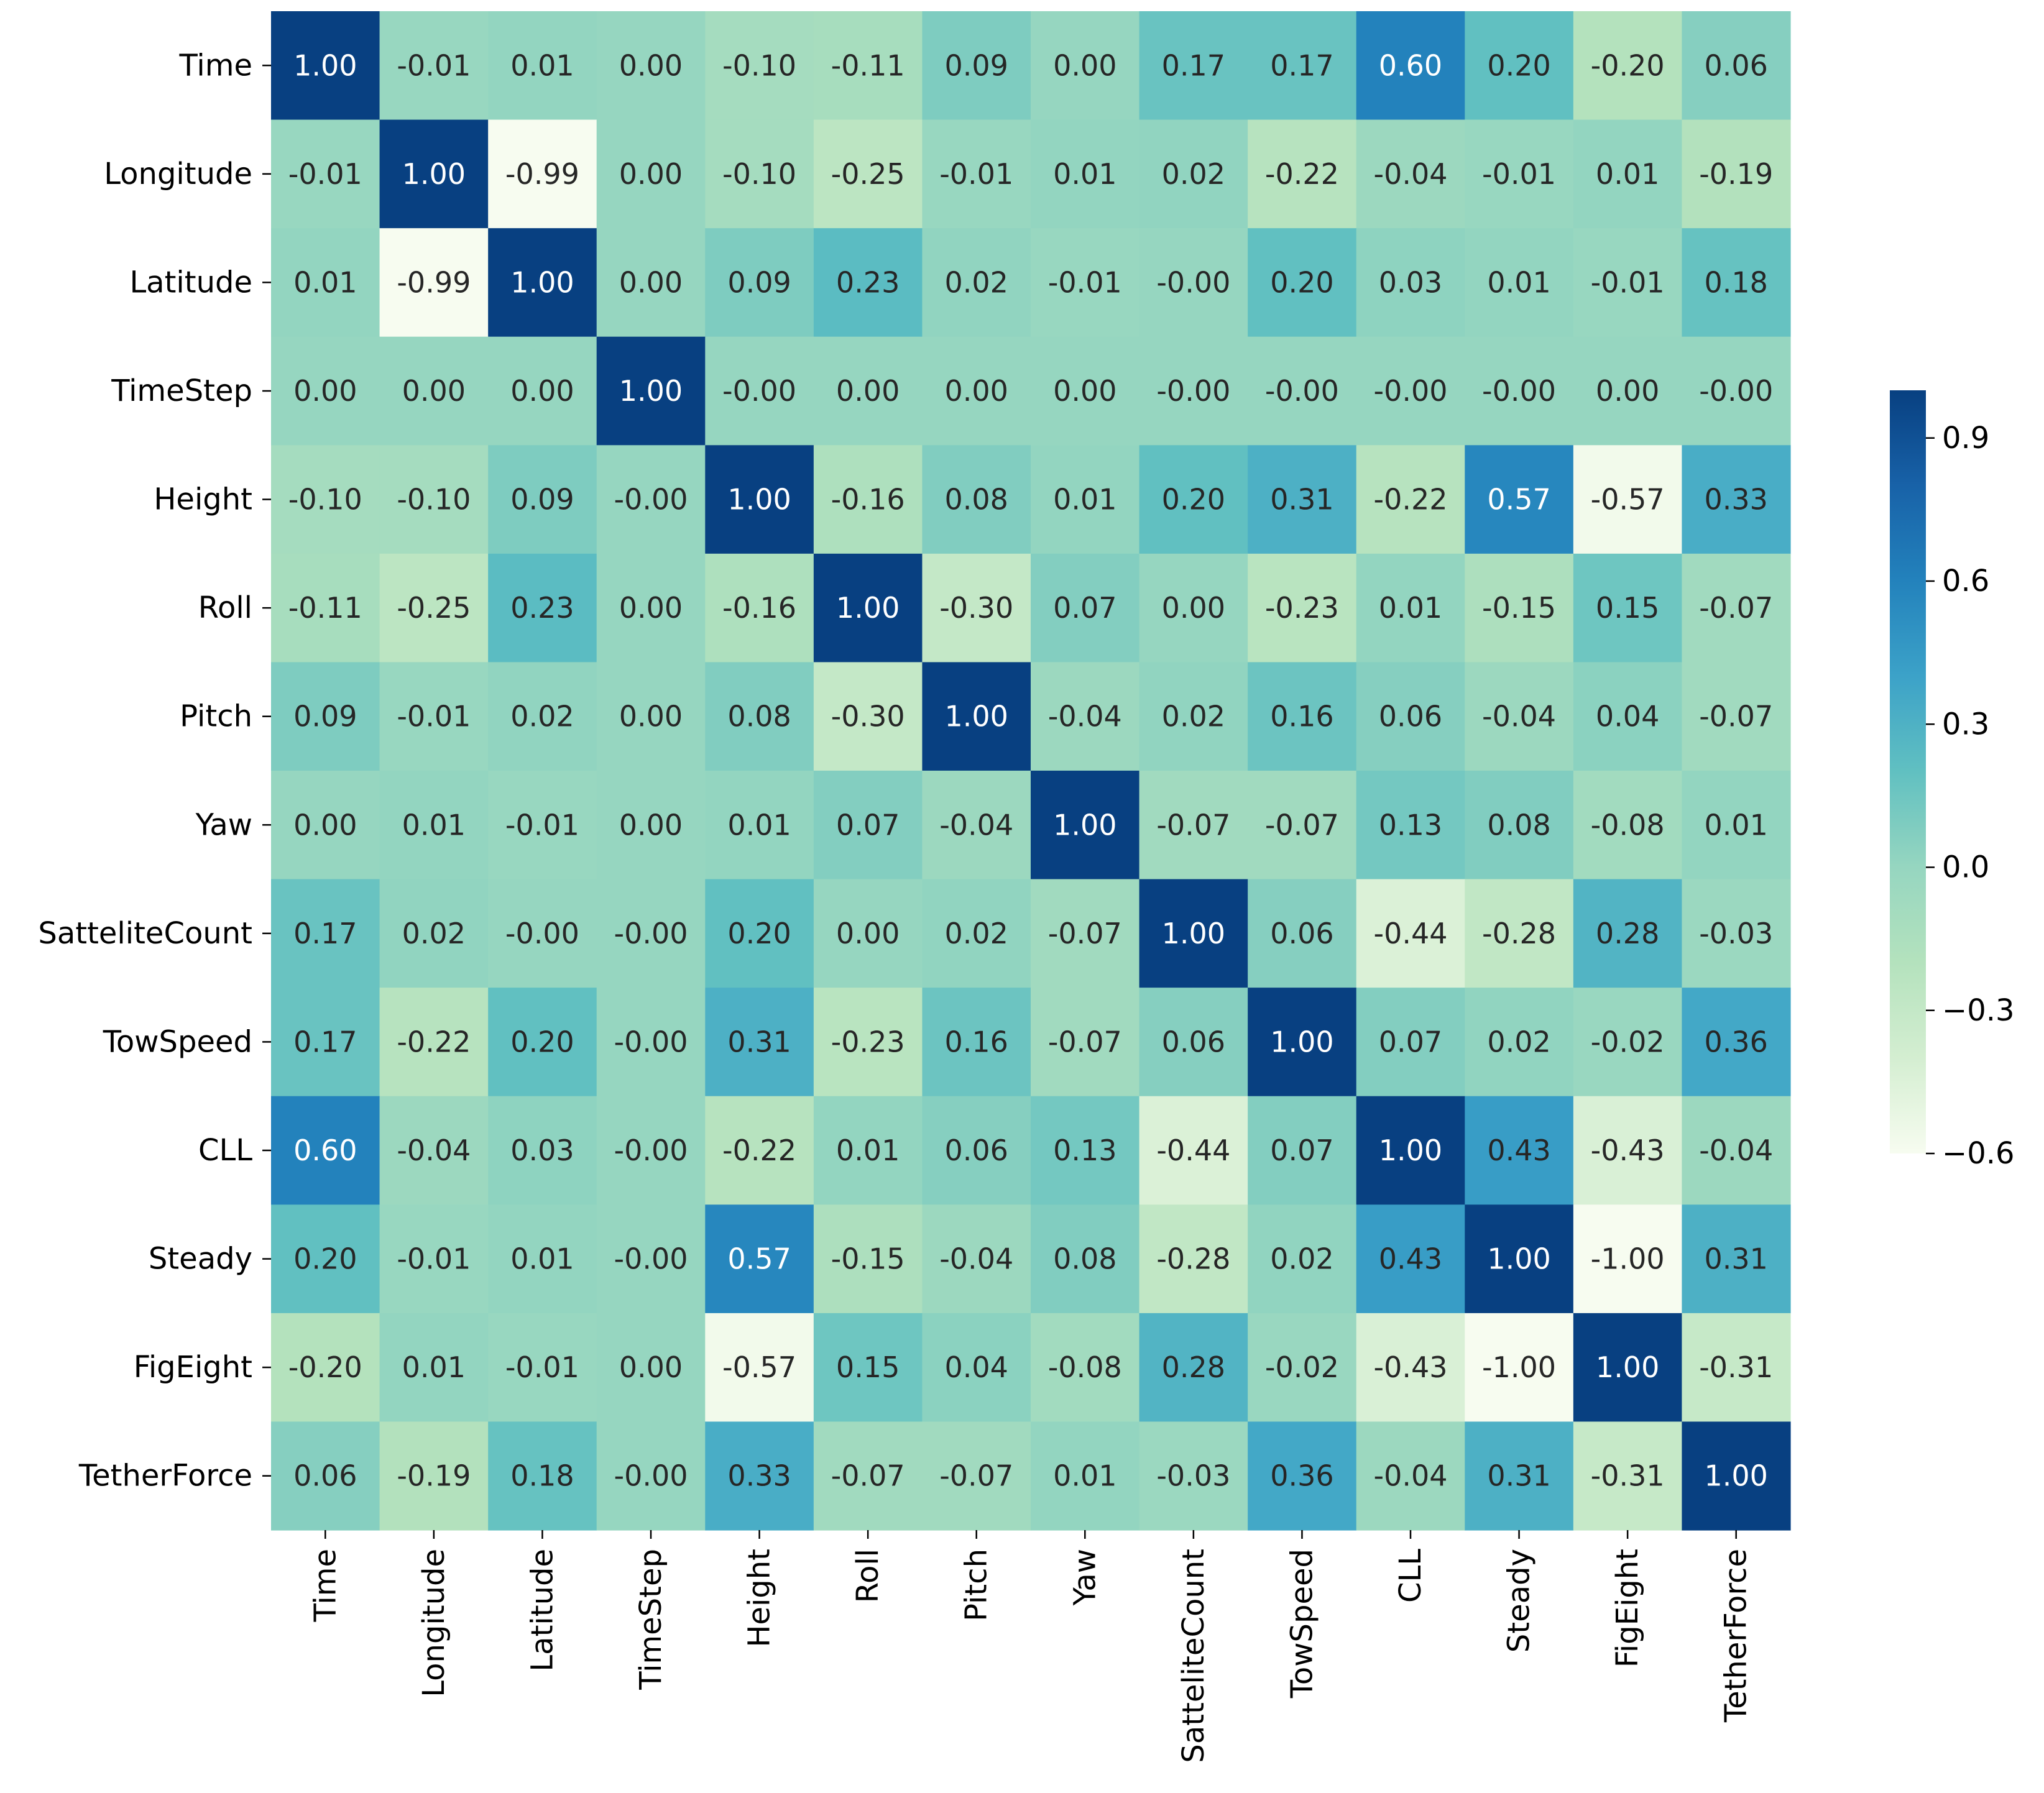  Describe the element at coordinates (225, 607) in the screenshot. I see `y-tick-label: Roll` at that location.